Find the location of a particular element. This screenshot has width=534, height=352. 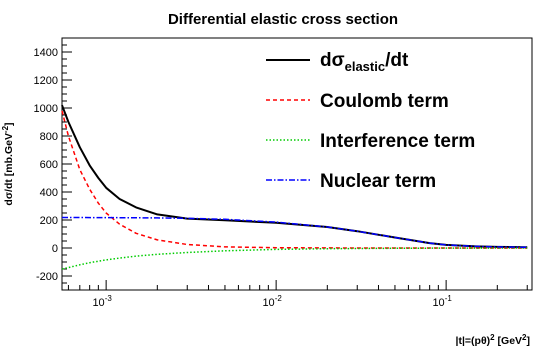

x-axis-label-close: ) is located at coordinates (489, 341).